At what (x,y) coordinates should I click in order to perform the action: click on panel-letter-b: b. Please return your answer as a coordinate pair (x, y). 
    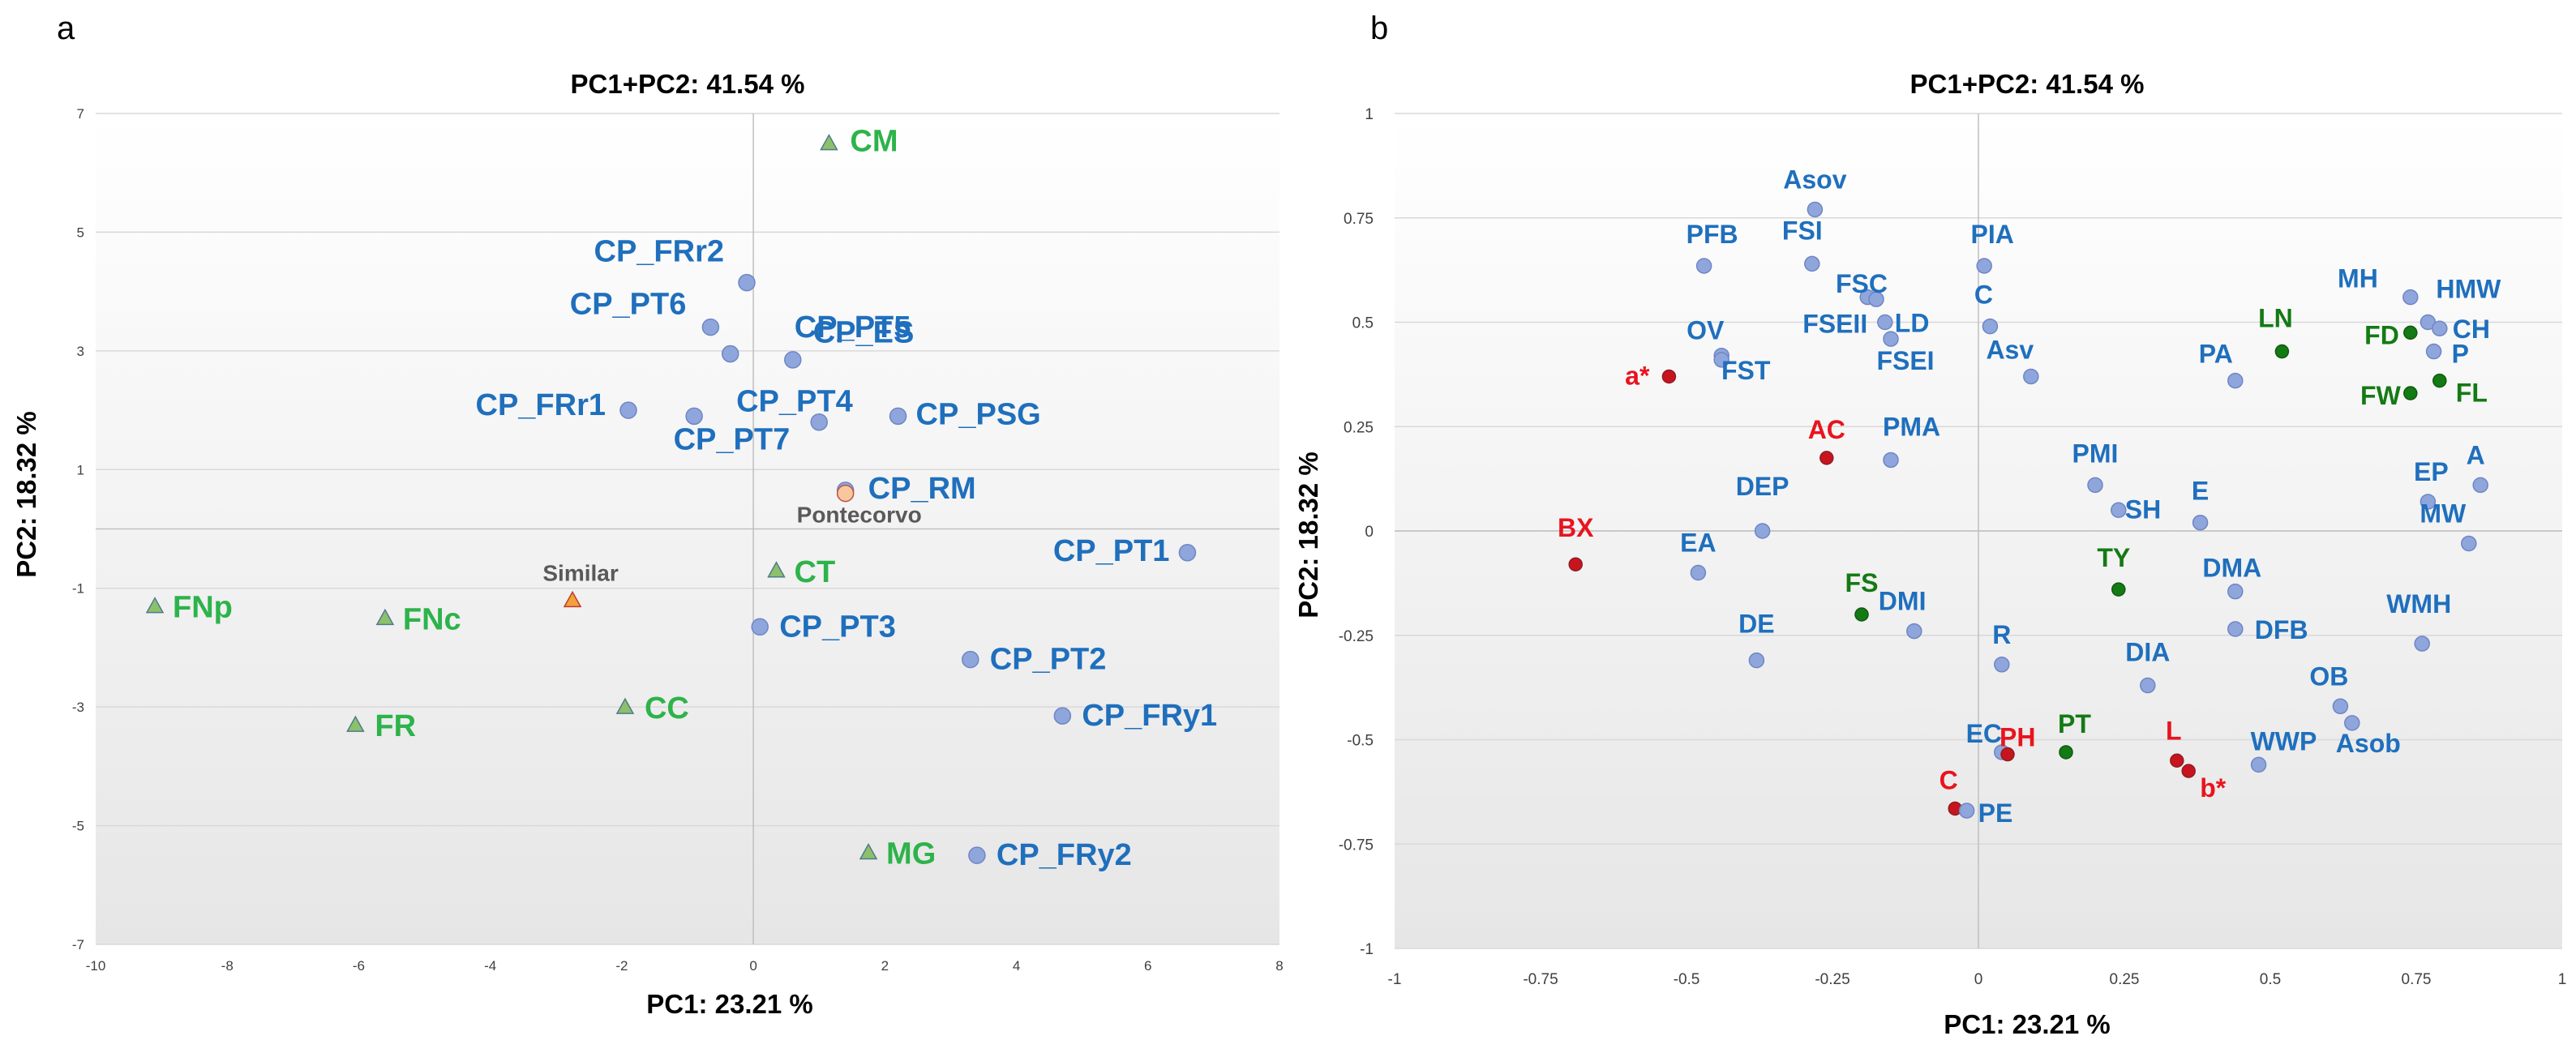
    Looking at the image, I should click on (1379, 28).